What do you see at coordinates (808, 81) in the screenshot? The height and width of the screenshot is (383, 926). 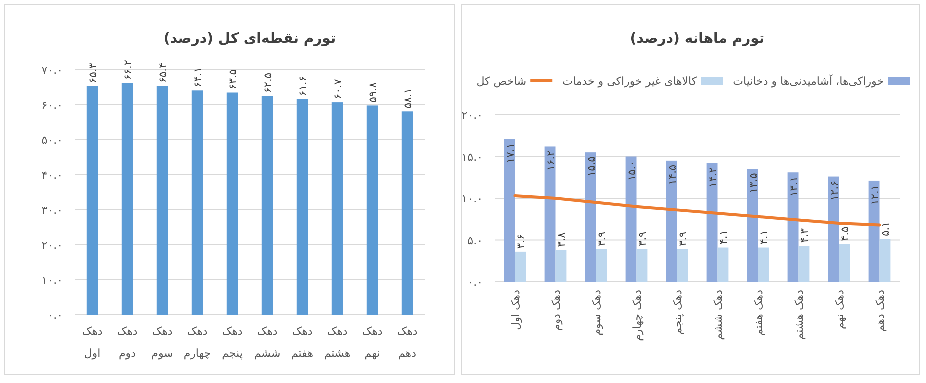 I see `legend-label: خوراکی‌ها، آشامیدنی‌ها و دخانیات` at bounding box center [808, 81].